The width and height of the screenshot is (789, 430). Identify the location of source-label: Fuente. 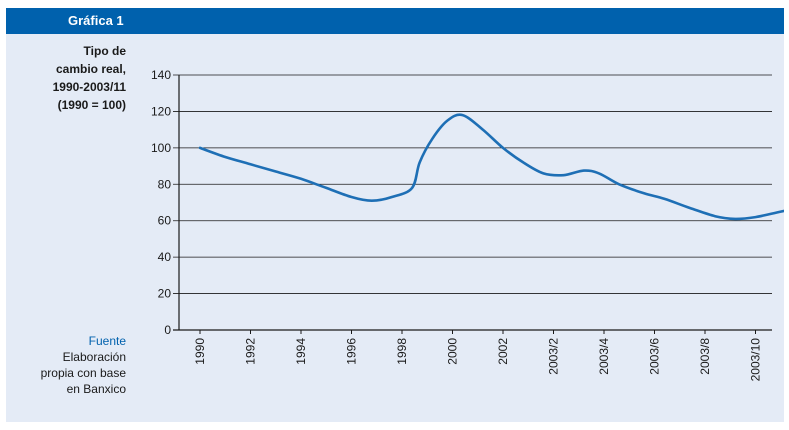
(107, 341).